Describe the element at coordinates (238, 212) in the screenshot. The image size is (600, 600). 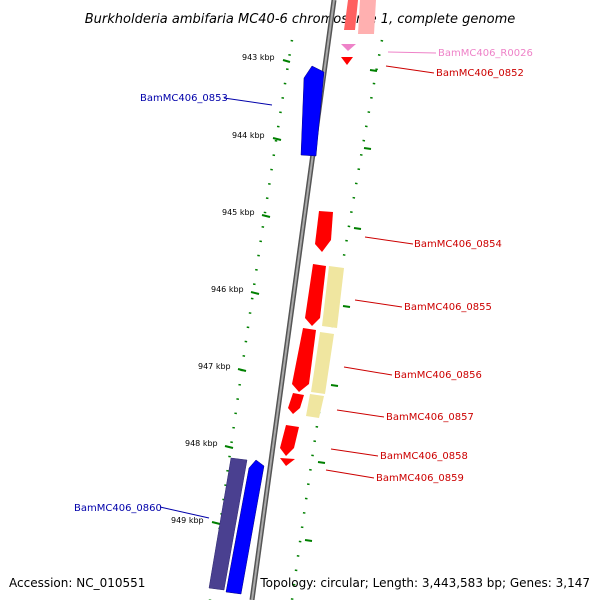
I see `tick-label: 945 kbp` at that location.